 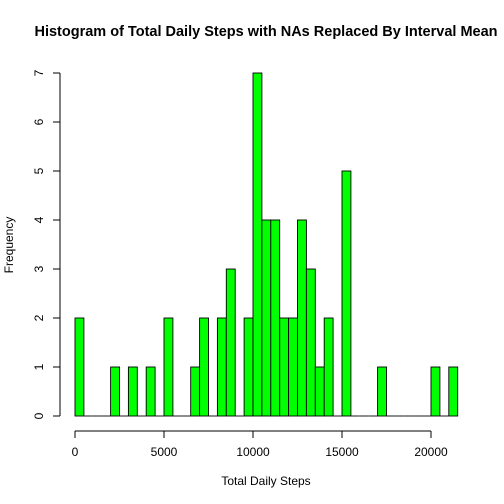 What do you see at coordinates (164, 452) in the screenshot?
I see `x-tick-label: 5000` at bounding box center [164, 452].